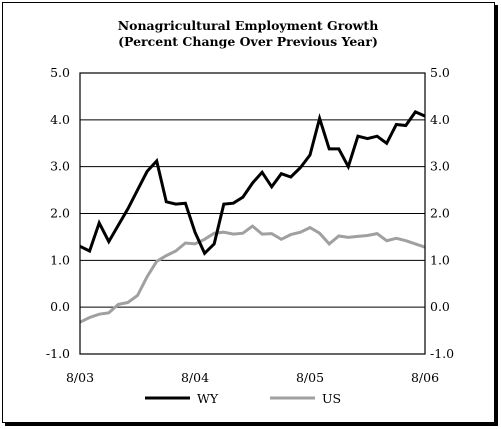 This screenshot has height=429, width=501. Describe the element at coordinates (60, 306) in the screenshot. I see `y-tick-label-left: 0.0` at that location.